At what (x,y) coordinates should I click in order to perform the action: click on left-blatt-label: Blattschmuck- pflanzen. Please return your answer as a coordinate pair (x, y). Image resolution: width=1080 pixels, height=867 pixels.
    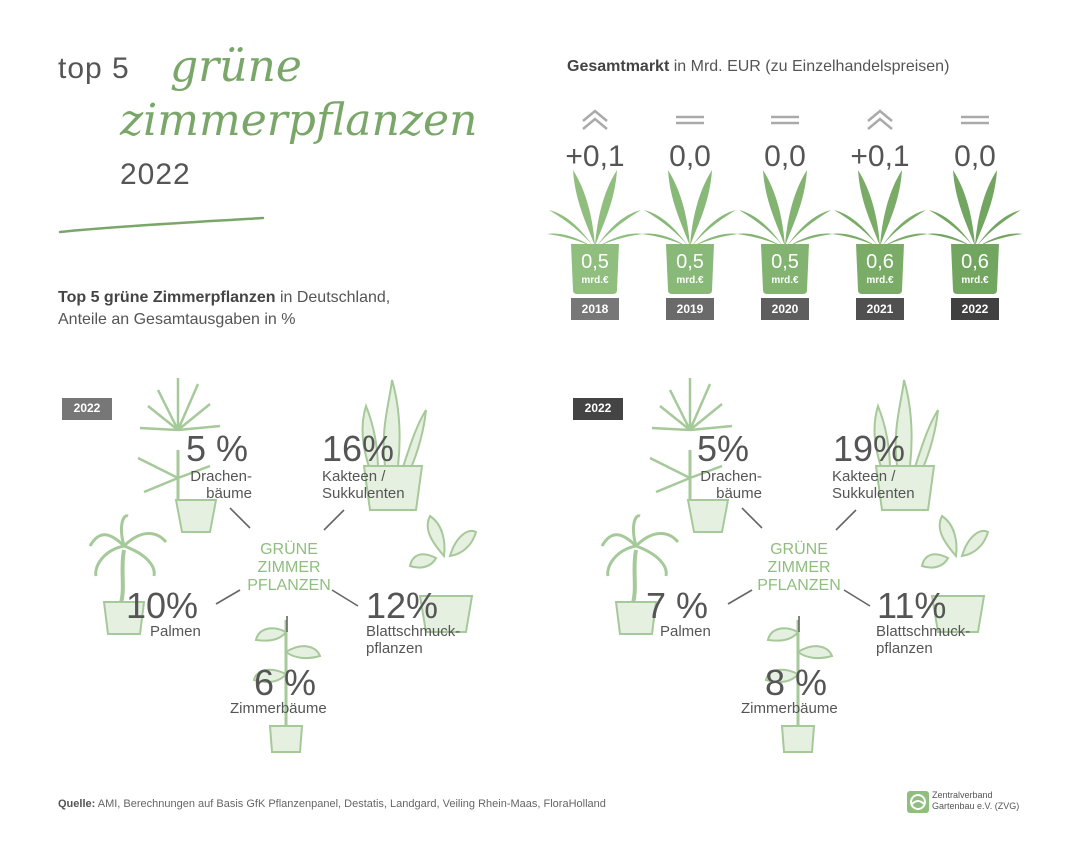
    Looking at the image, I should click on (413, 640).